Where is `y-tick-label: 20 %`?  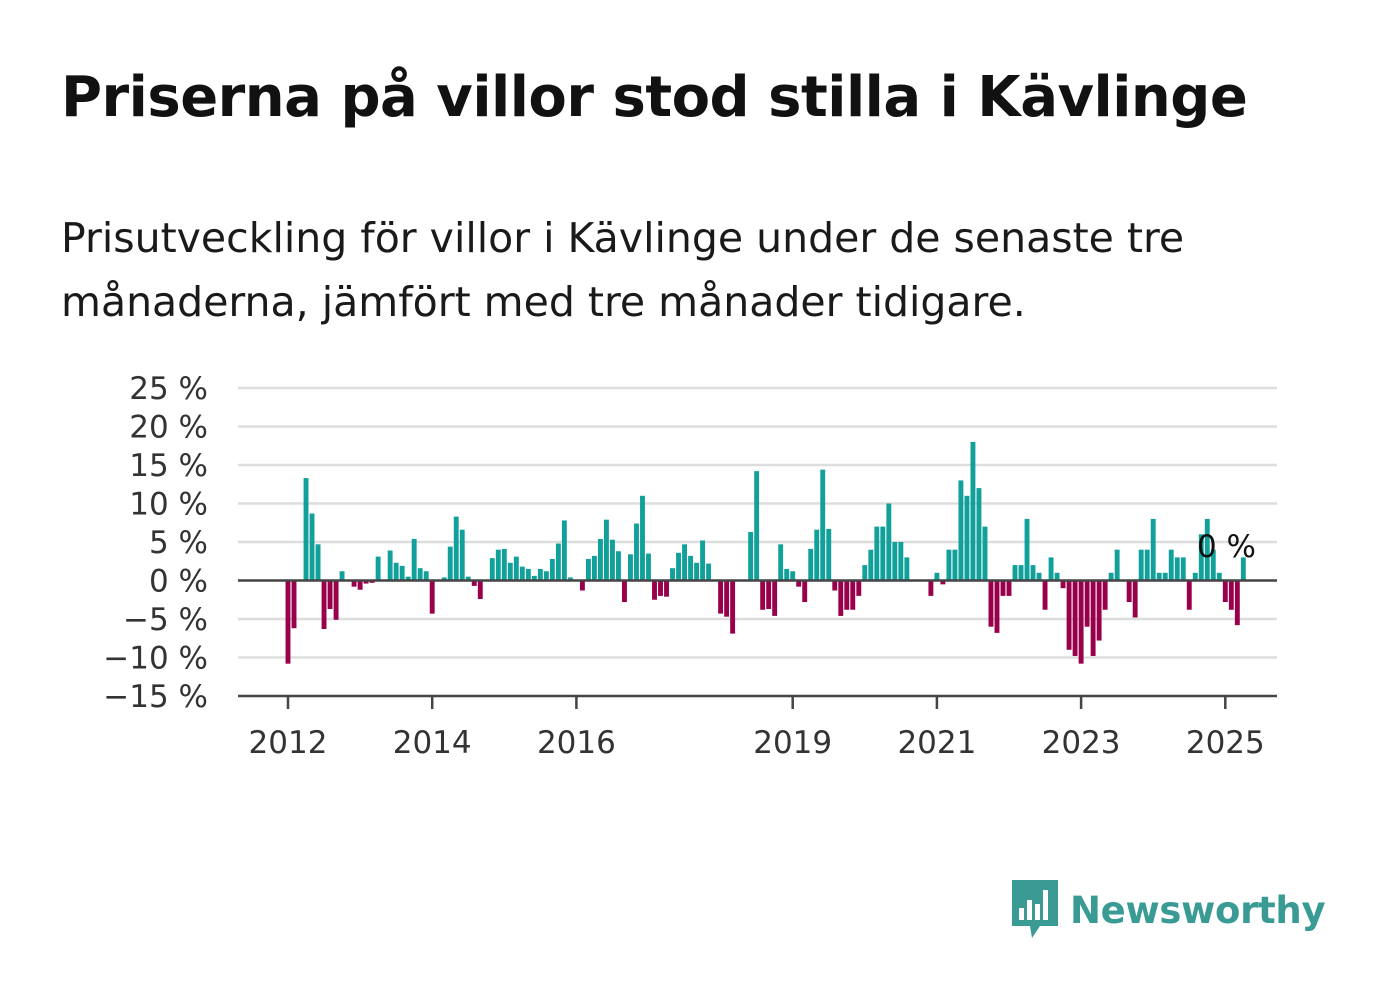 y-tick-label: 20 % is located at coordinates (168, 428).